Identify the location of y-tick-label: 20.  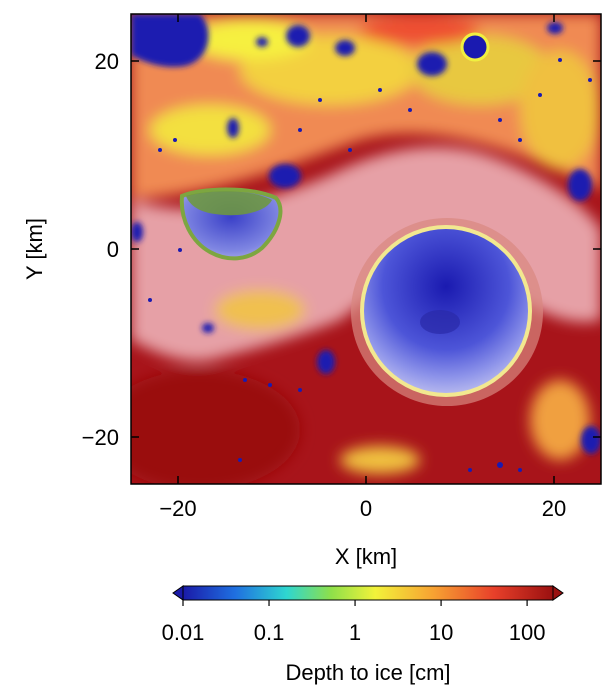
(107, 61).